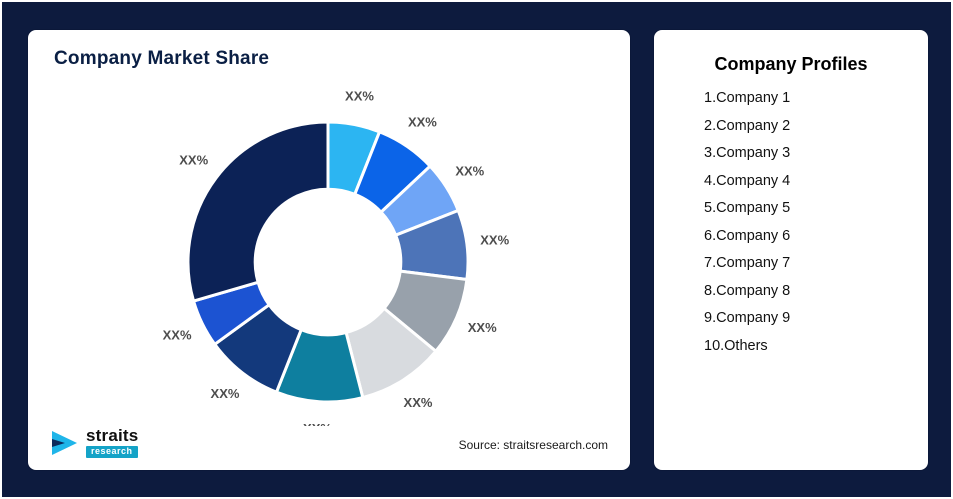 This screenshot has width=953, height=499. Describe the element at coordinates (747, 98) in the screenshot. I see `profile-list-item: 1.Company 1` at that location.